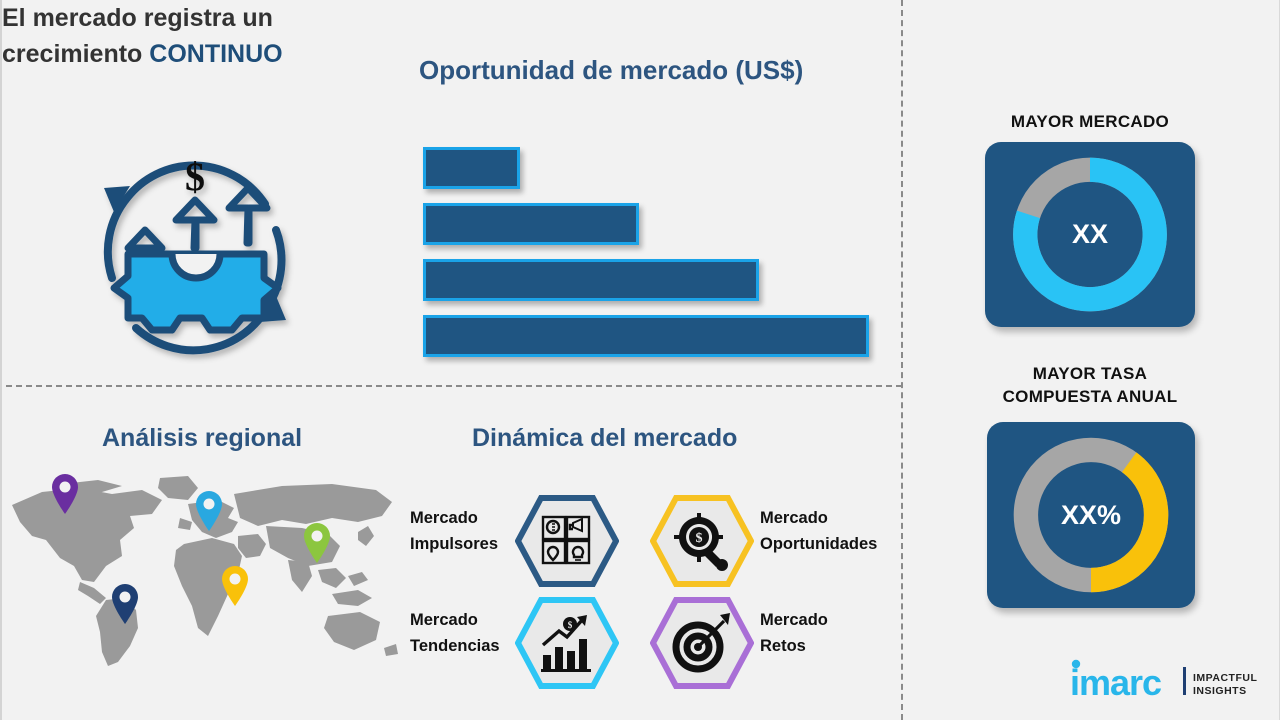  I want to click on kpi-cagr-label-line2: COMPUESTA ANUAL, so click(1090, 396).